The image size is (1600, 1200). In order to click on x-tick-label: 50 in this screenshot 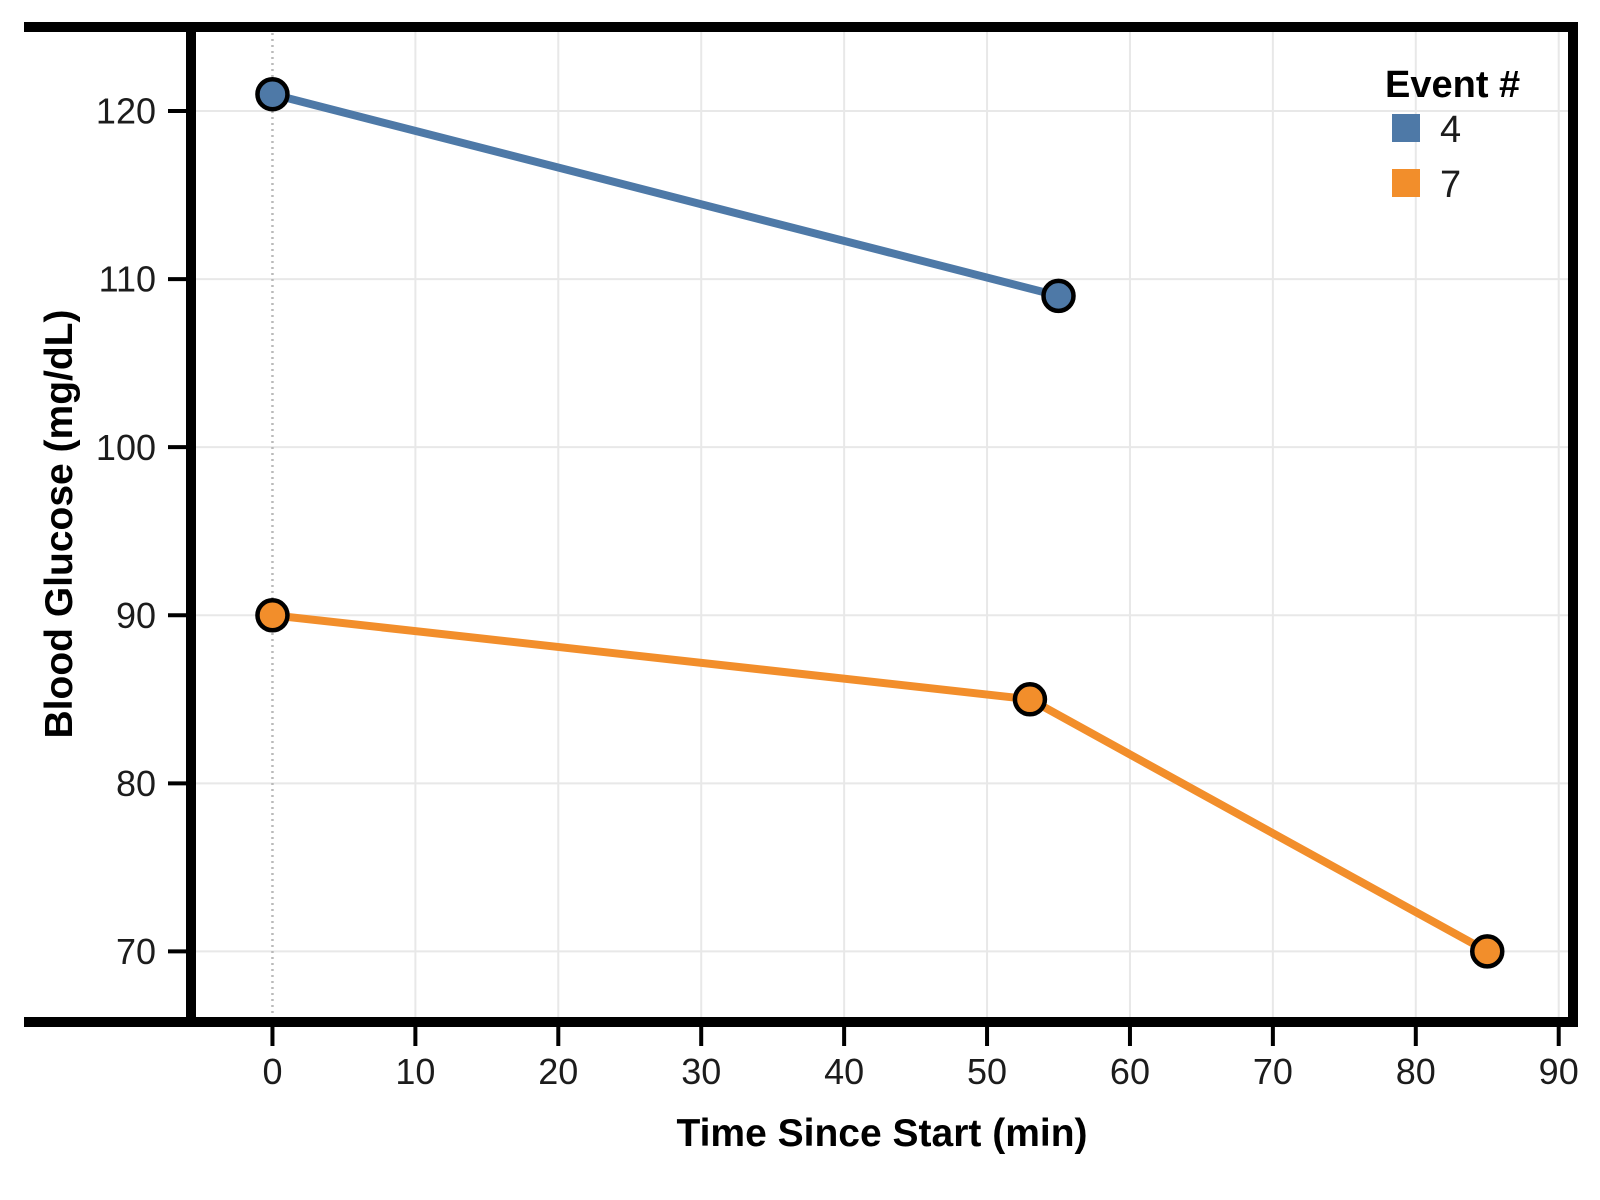, I will do `click(987, 1071)`.